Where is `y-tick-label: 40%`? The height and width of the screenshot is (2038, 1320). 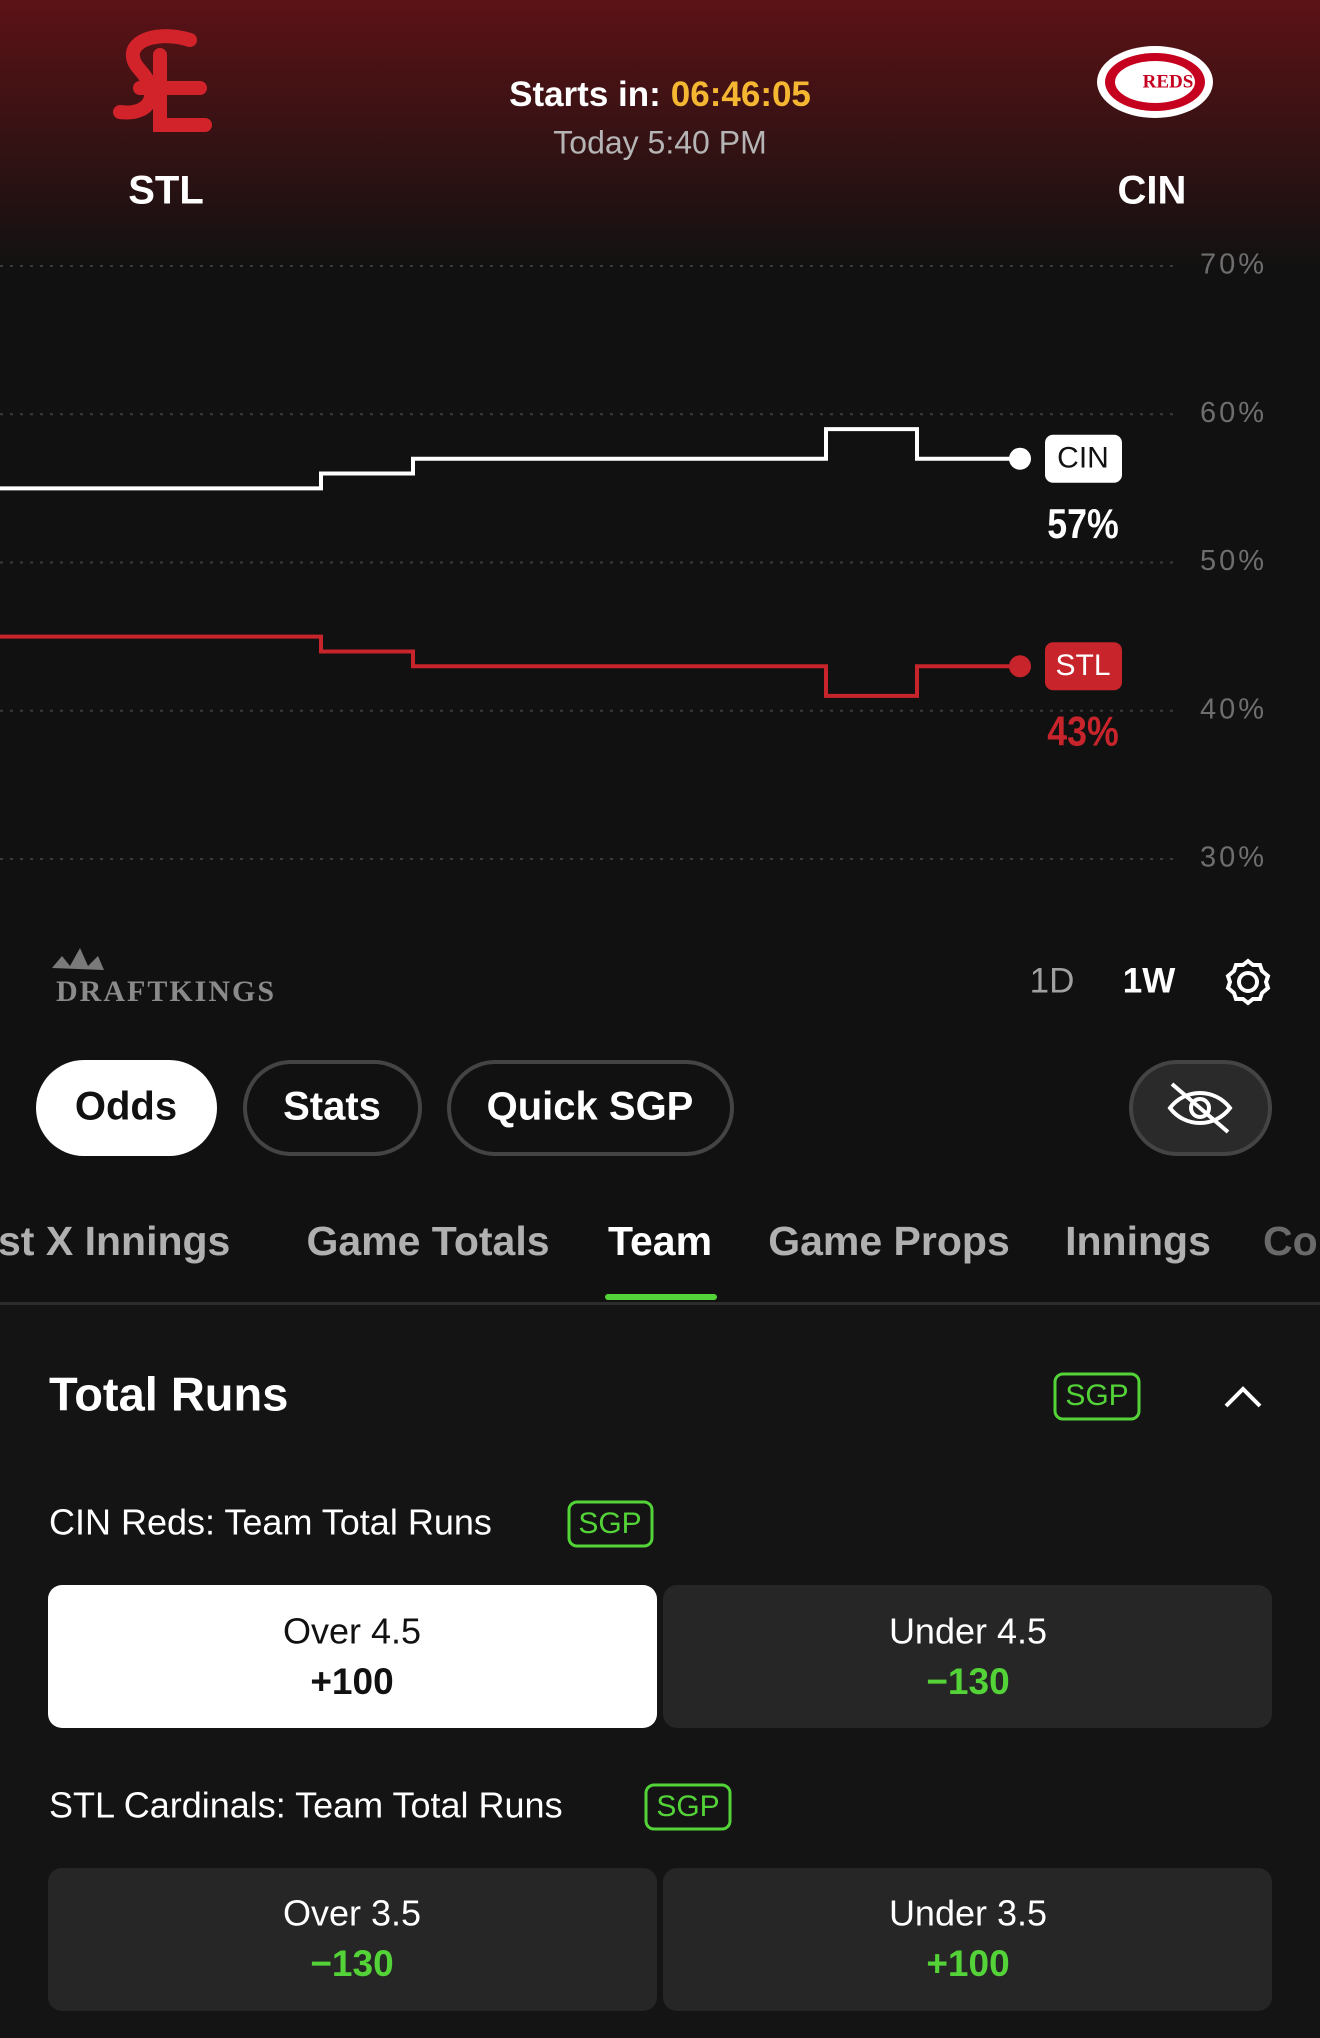 y-tick-label: 40% is located at coordinates (1233, 709).